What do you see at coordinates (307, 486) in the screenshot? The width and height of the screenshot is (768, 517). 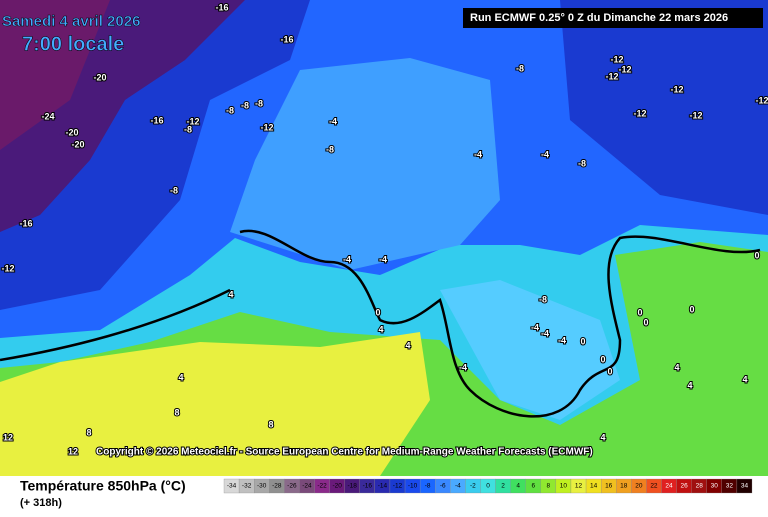 I see `legend-tick-label: -24` at bounding box center [307, 486].